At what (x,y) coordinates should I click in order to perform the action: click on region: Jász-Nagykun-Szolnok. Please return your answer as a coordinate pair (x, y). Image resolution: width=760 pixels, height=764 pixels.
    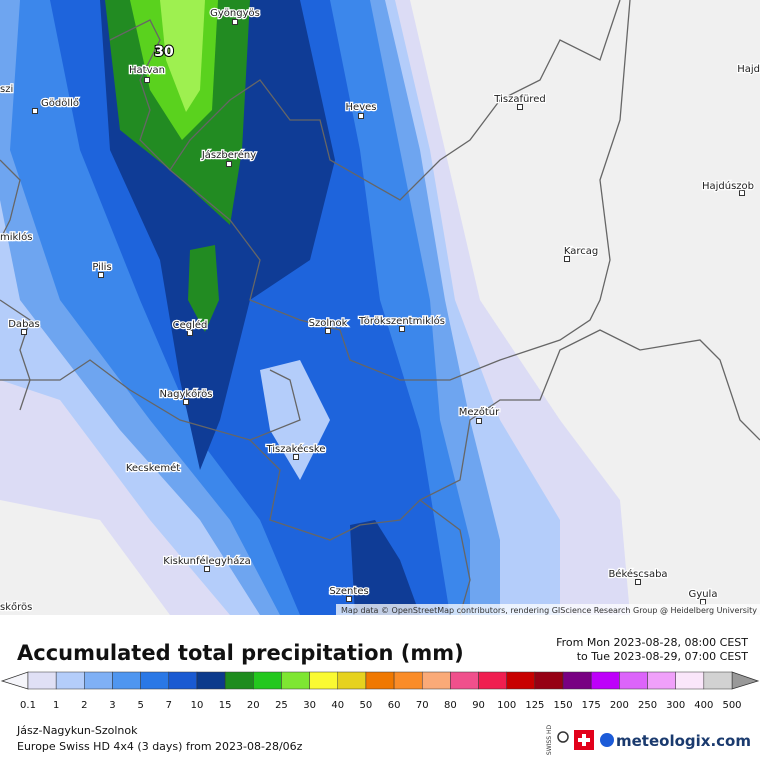
    Looking at the image, I should click on (77, 730).